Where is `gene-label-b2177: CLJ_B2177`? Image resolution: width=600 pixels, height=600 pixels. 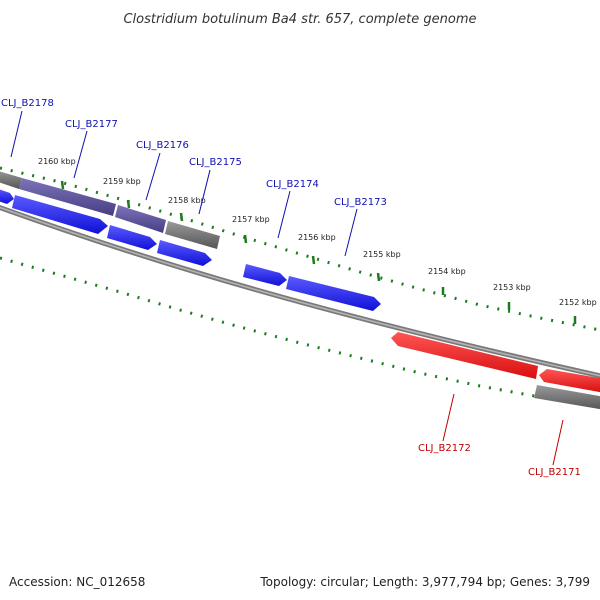
gene-label-b2177: CLJ_B2177 is located at coordinates (91, 124).